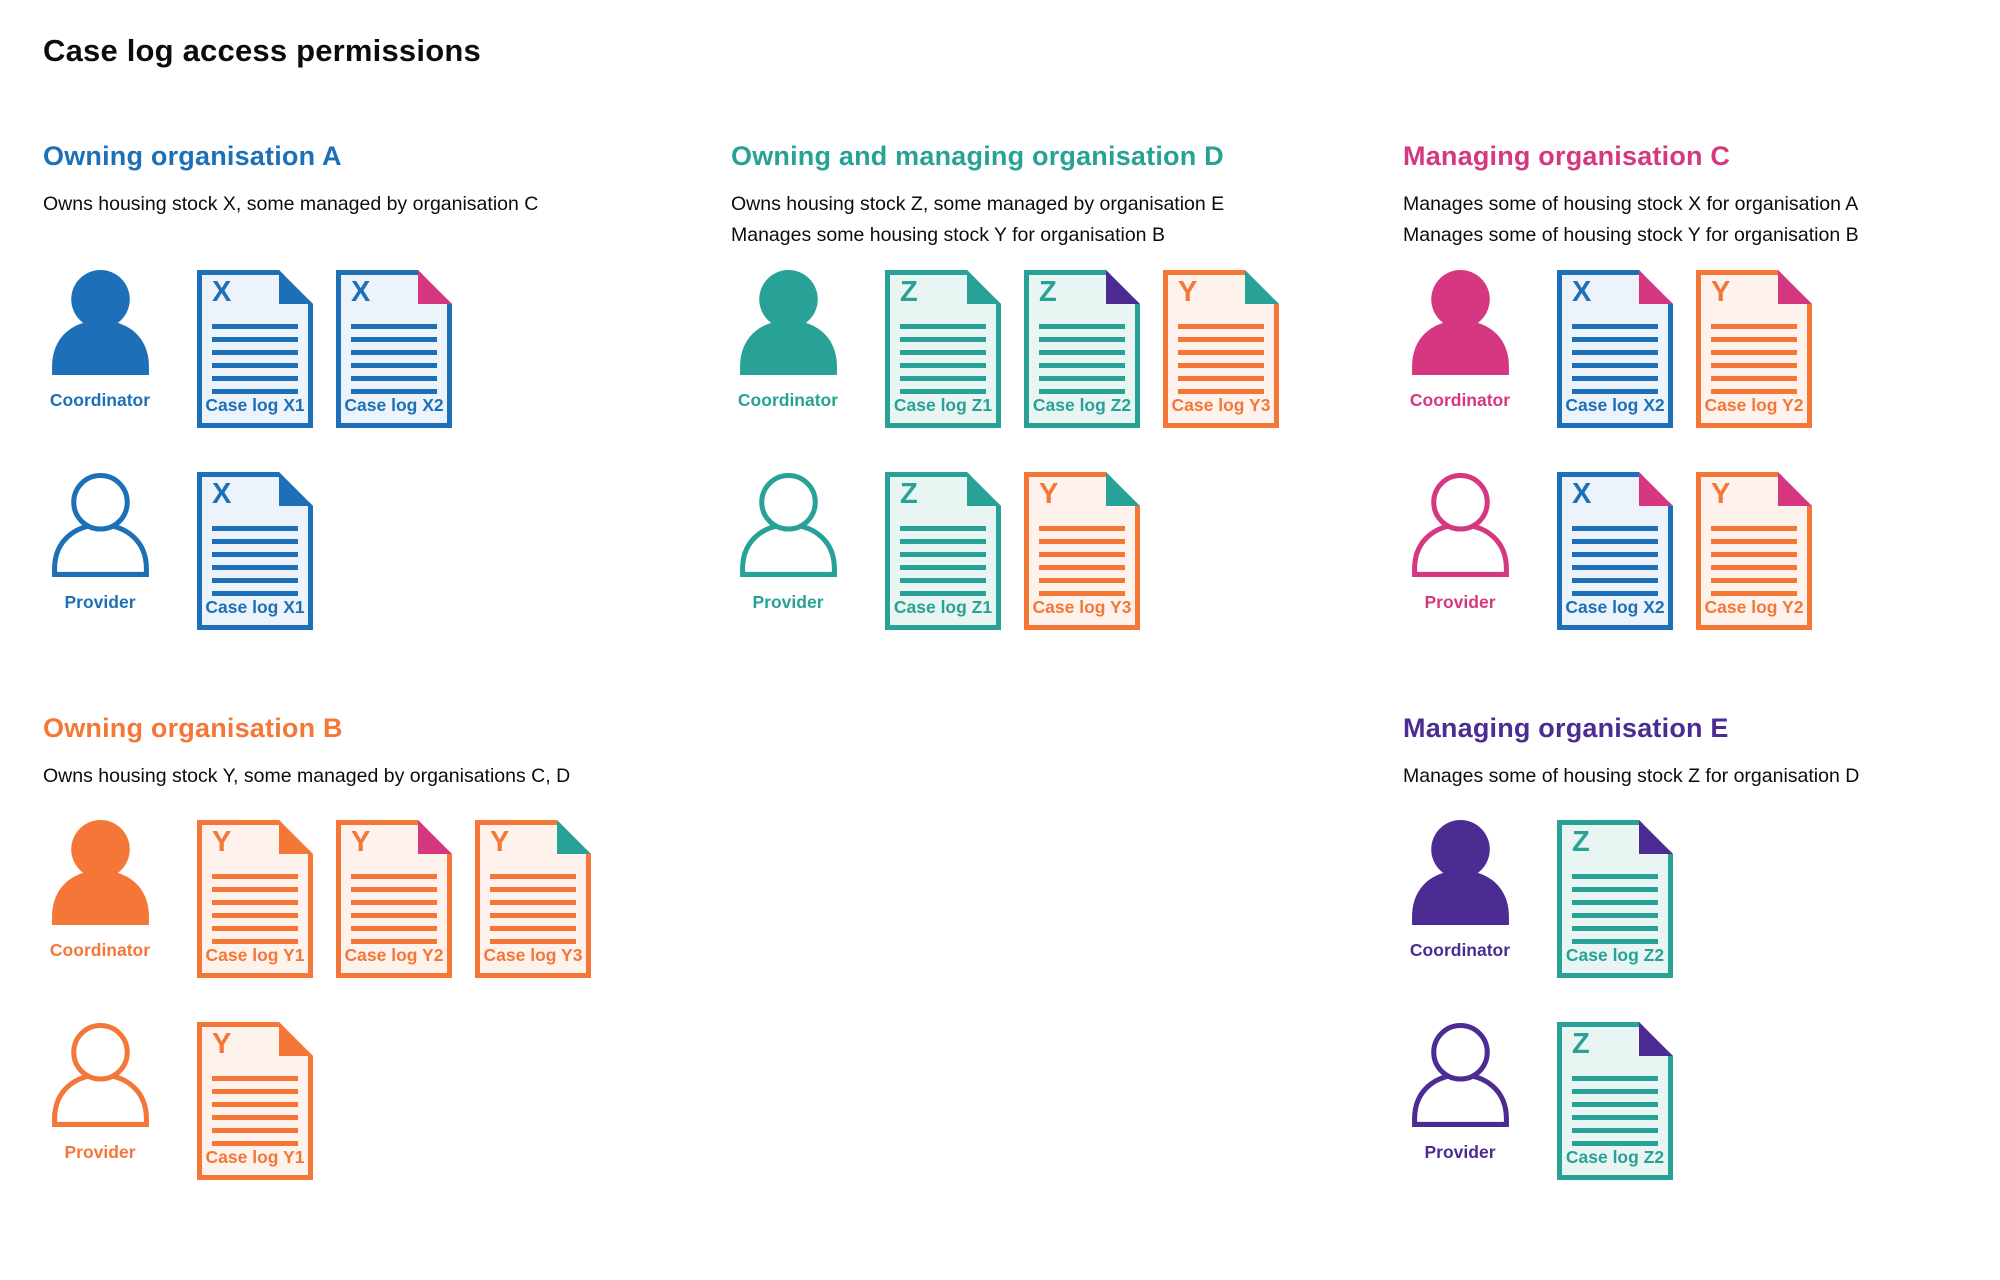 The height and width of the screenshot is (1280, 2000). What do you see at coordinates (192, 156) in the screenshot?
I see `org-name: Owning organisation A` at bounding box center [192, 156].